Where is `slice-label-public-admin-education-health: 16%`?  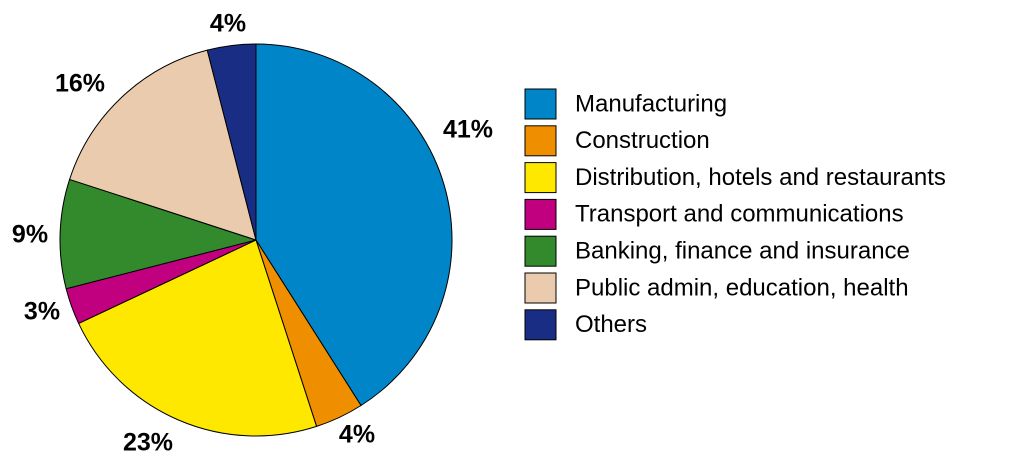 slice-label-public-admin-education-health: 16% is located at coordinates (80, 84).